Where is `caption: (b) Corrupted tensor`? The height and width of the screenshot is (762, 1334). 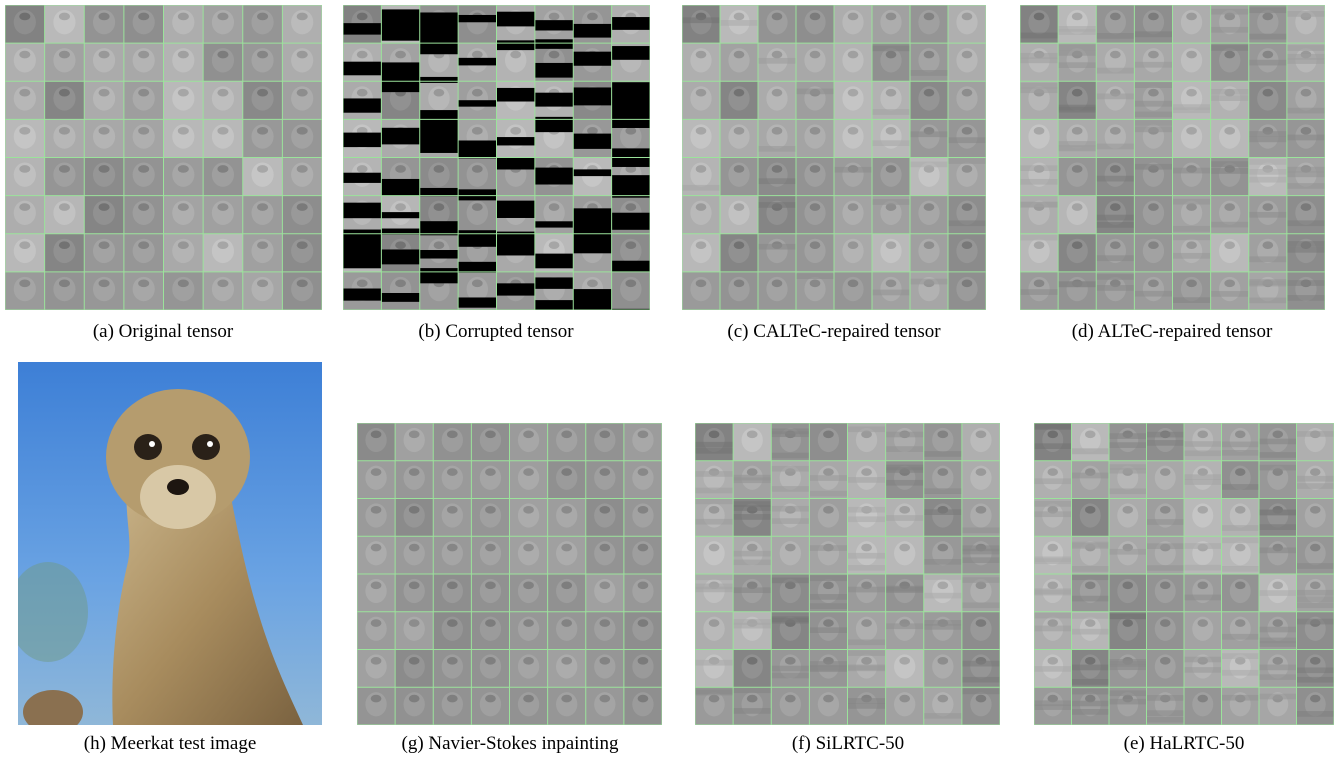
caption: (b) Corrupted tensor is located at coordinates (496, 331).